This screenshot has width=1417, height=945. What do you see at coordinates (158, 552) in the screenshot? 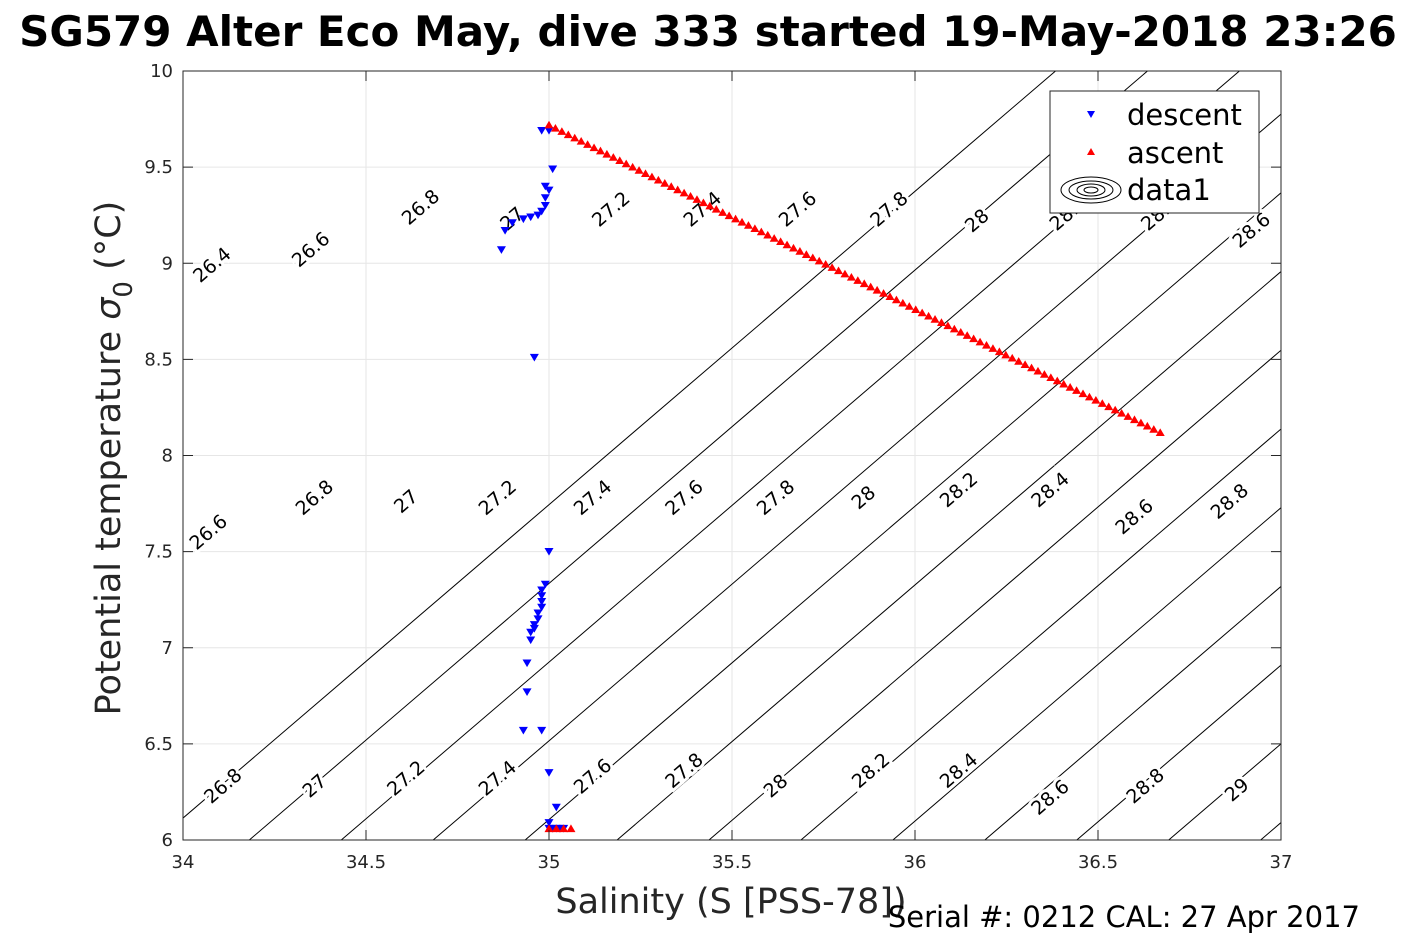
I see `y-tick-label: 7.5` at bounding box center [158, 552].